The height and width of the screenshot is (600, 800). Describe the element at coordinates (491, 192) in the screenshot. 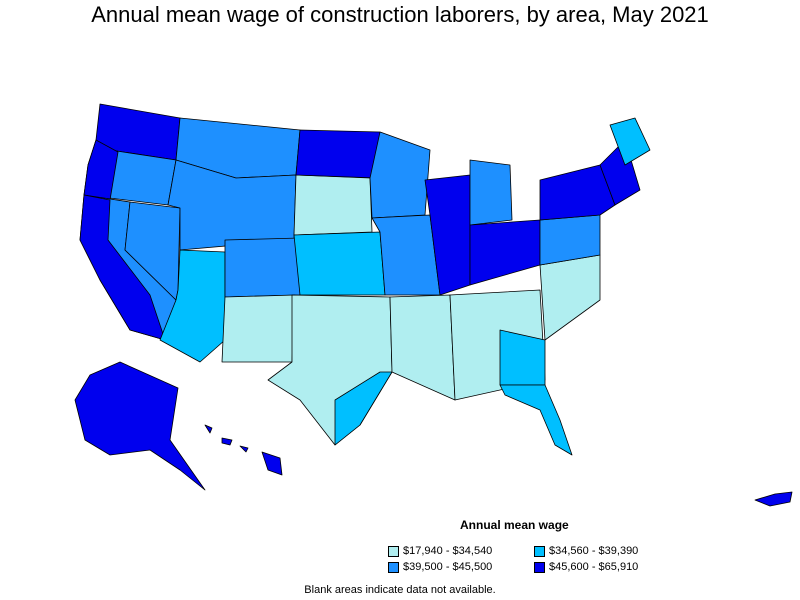

I see `region-michigan` at that location.